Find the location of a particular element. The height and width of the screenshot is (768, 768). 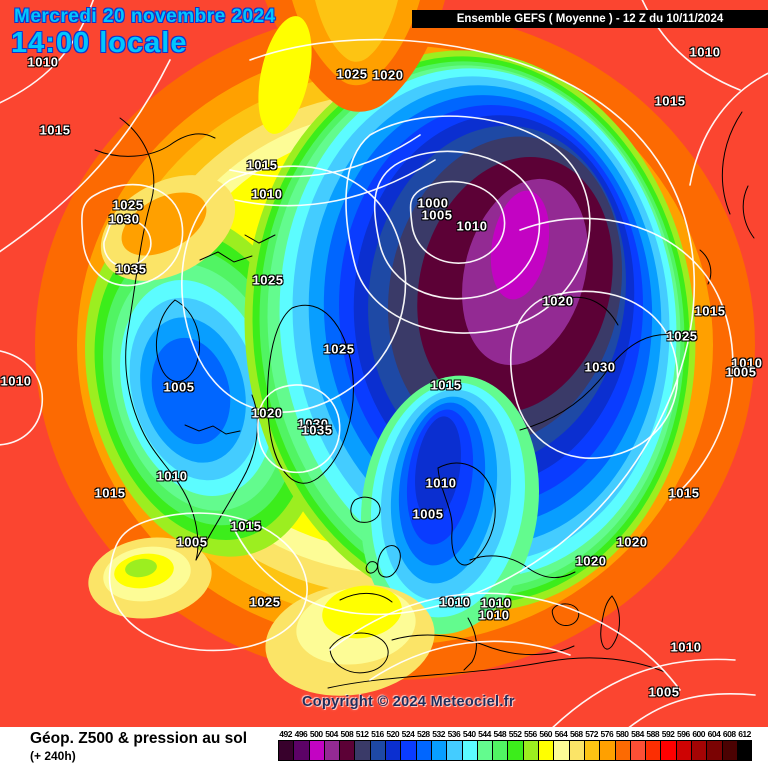

colorbar-cell: 592 is located at coordinates (668, 745).